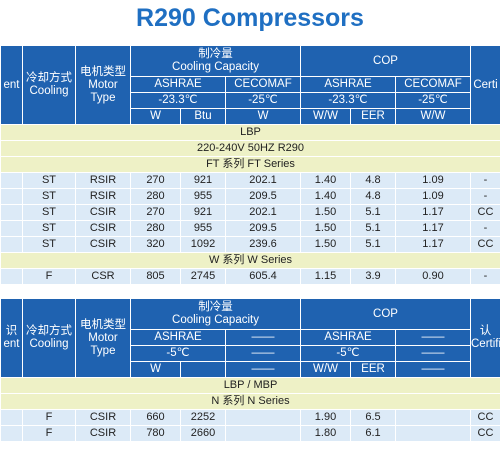  I want to click on data-row: ST RSIR 280 955 209.5 1.40 4.8 1.09 -, so click(250, 196).